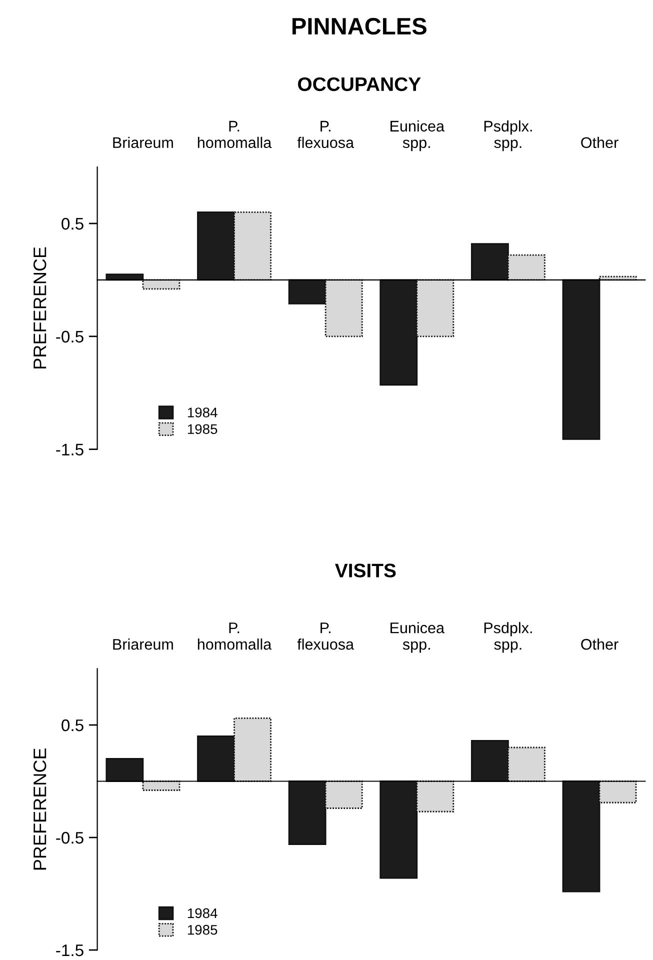 The height and width of the screenshot is (960, 653). What do you see at coordinates (359, 26) in the screenshot?
I see `chart-title: PINNACLES` at bounding box center [359, 26].